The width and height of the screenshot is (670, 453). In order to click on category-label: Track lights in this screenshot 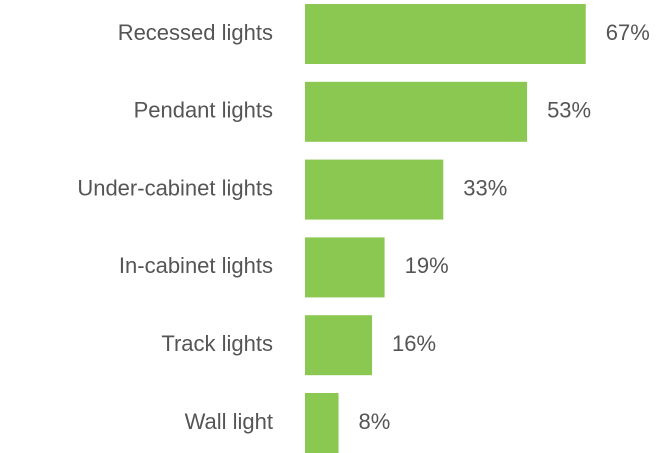, I will do `click(217, 343)`.